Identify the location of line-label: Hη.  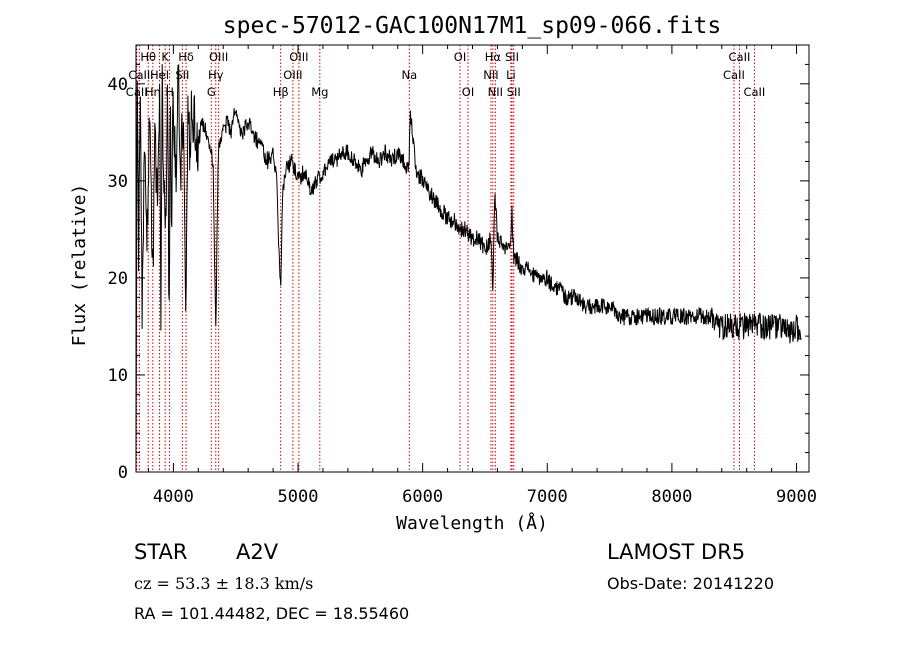
(153, 92).